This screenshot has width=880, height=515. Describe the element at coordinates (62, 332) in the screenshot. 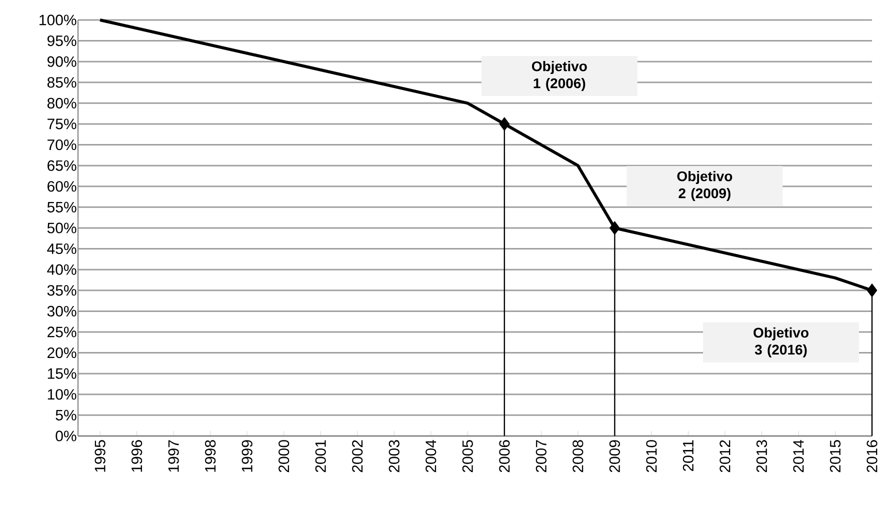

I see `y-tick-label: 25%` at that location.